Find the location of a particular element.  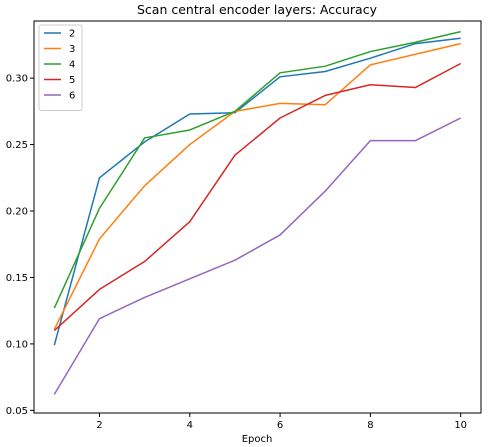

legend: 2 3 4 5 6 is located at coordinates (60, 67).